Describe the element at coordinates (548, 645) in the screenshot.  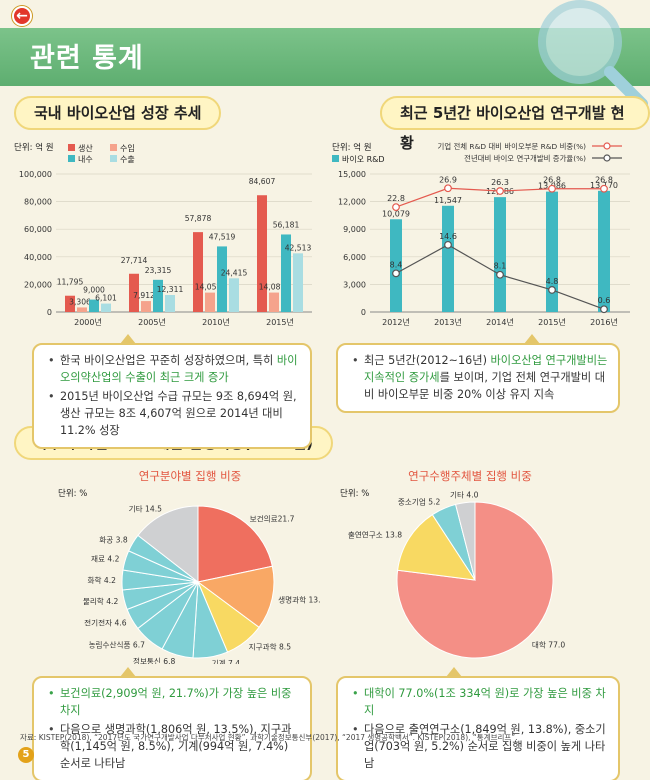
I see `slice-label: 대학 77.0` at that location.